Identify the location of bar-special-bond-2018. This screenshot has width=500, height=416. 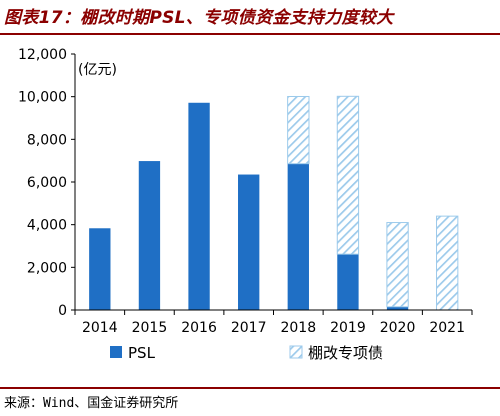
(298, 130).